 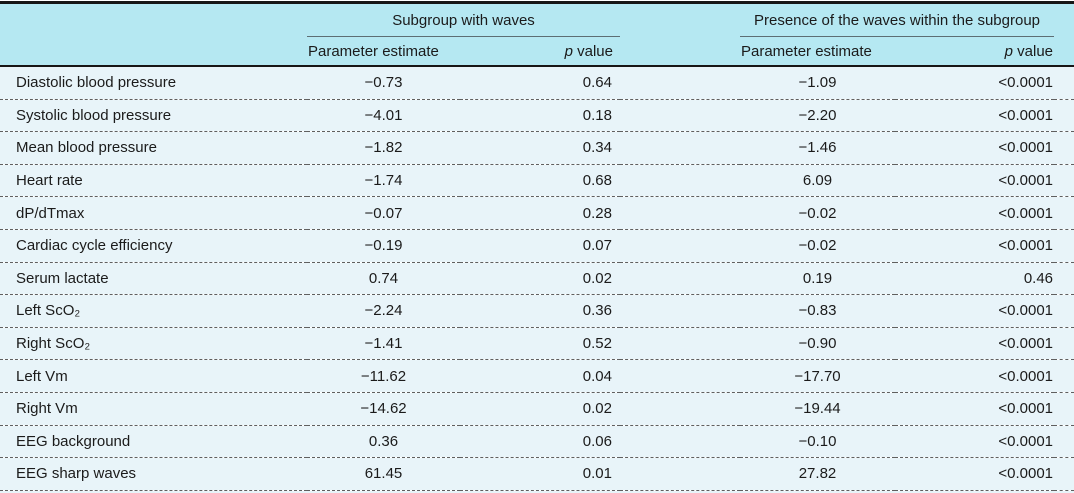 I want to click on parameter-estimate-1-value: −2.24, so click(x=383, y=311).